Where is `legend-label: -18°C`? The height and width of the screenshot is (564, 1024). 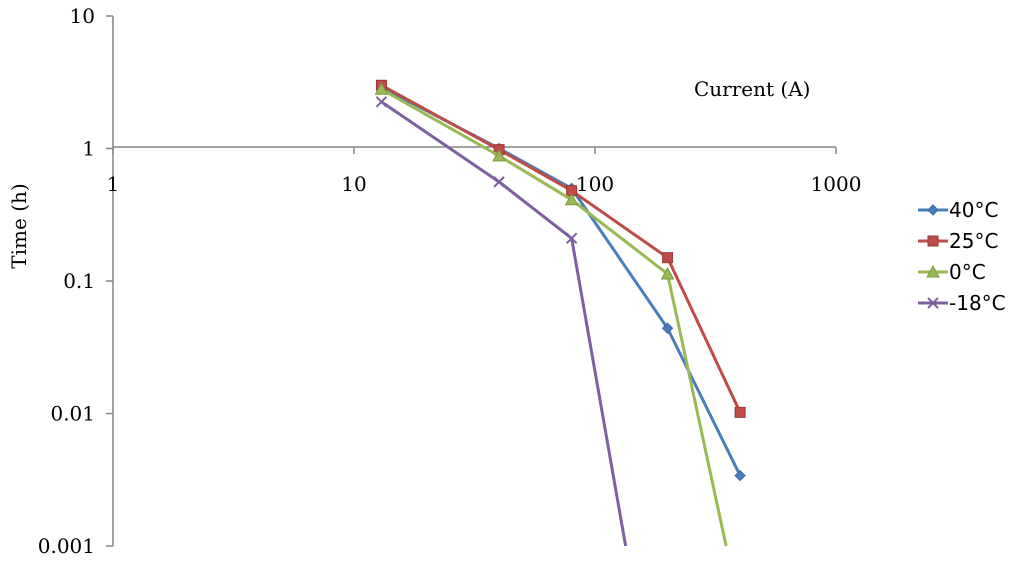
legend-label: -18°C is located at coordinates (977, 303).